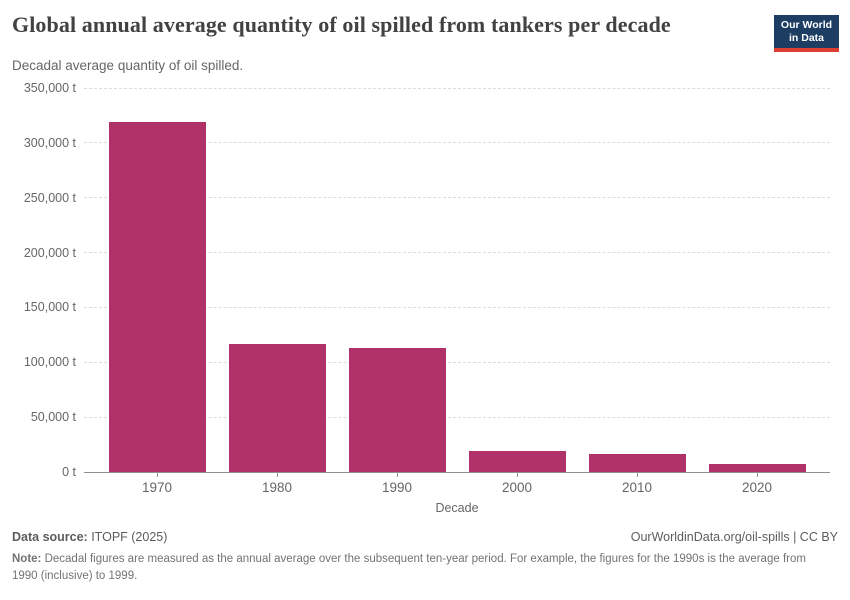 The width and height of the screenshot is (850, 600). I want to click on data-source-label: Data source:, so click(50, 537).